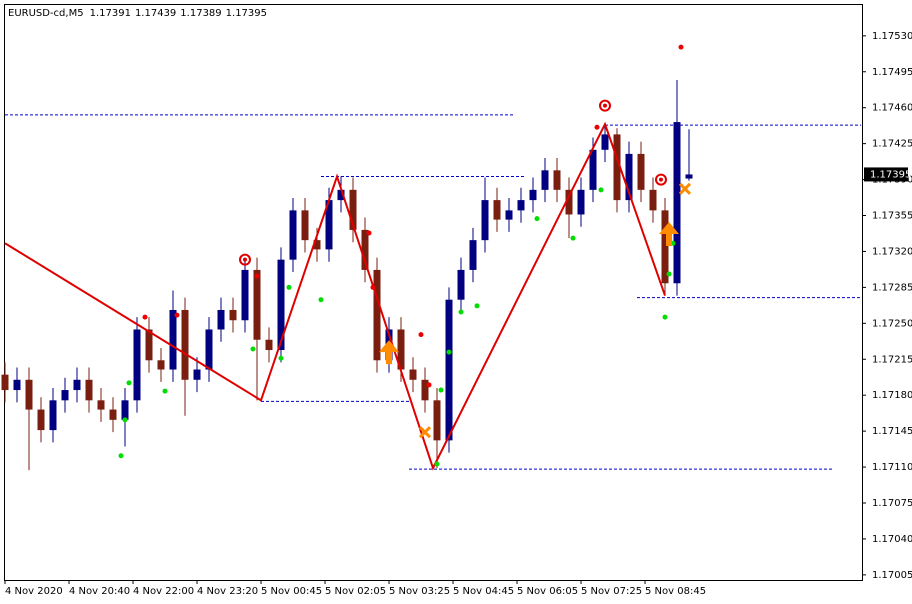 The image size is (912, 604). What do you see at coordinates (892, 251) in the screenshot?
I see `y-tick-label: 1.17320` at bounding box center [892, 251].